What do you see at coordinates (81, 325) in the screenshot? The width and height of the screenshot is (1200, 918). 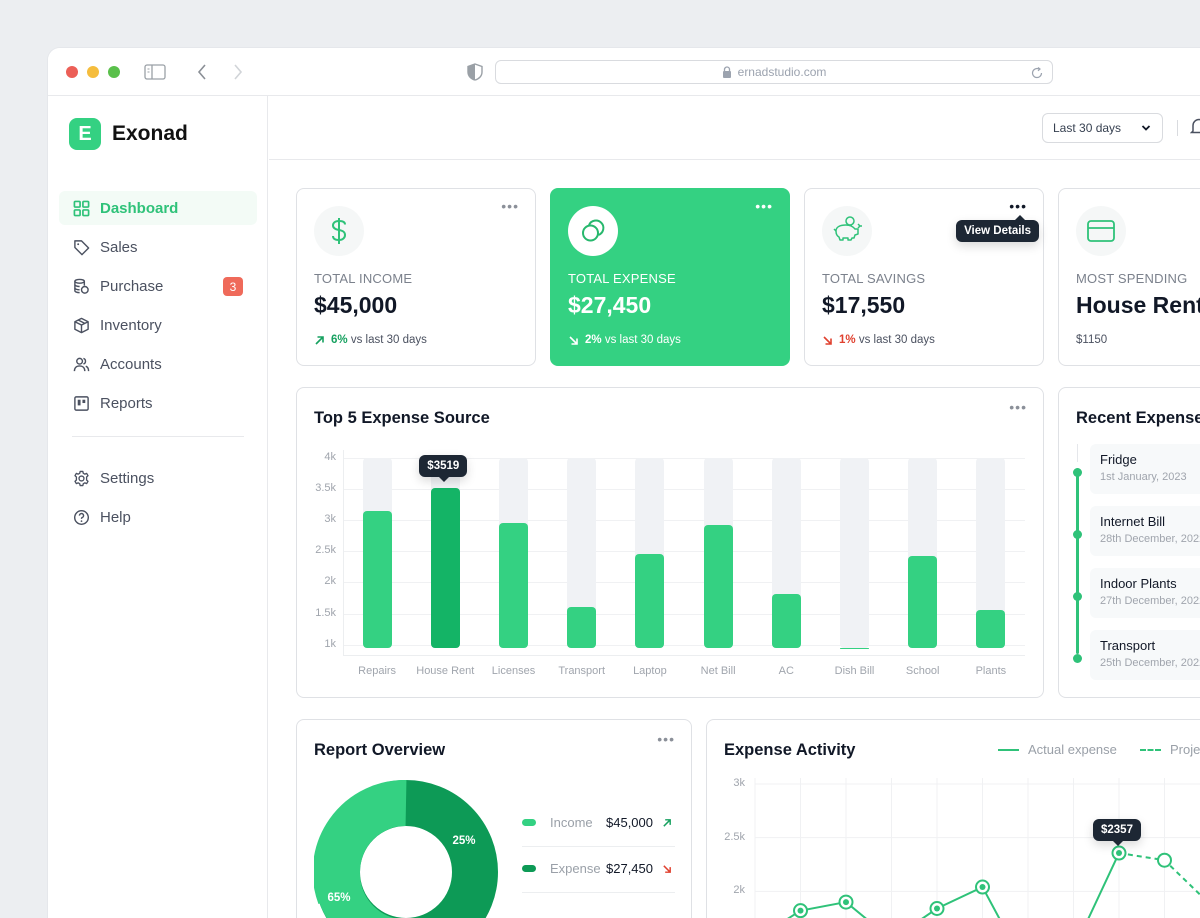 I see `box-icon` at bounding box center [81, 325].